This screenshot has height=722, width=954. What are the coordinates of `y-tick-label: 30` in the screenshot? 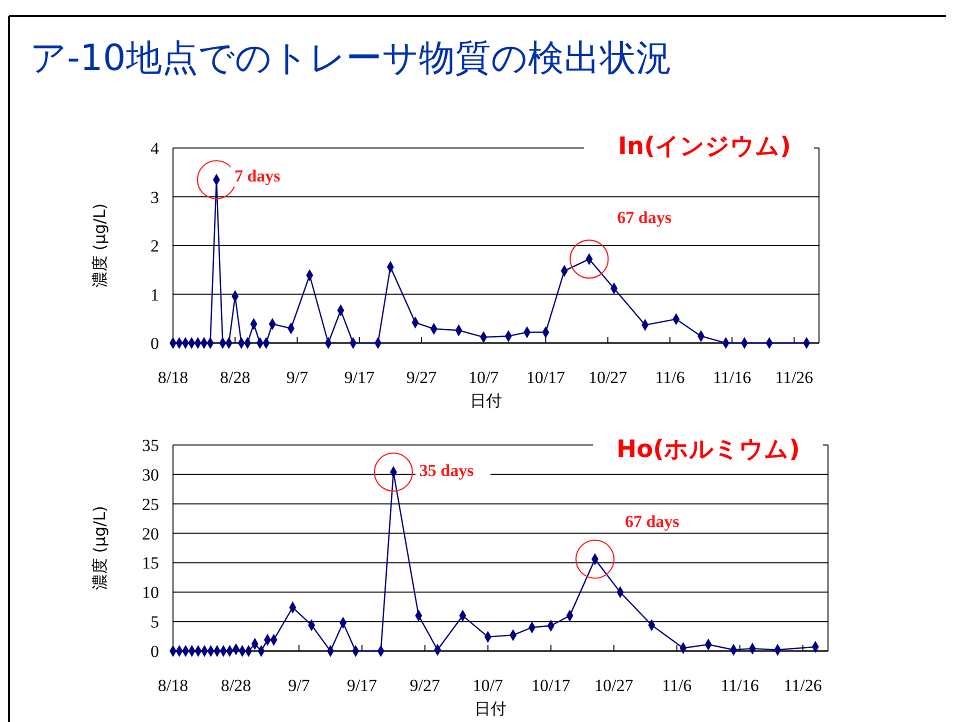 It's located at (150, 474).